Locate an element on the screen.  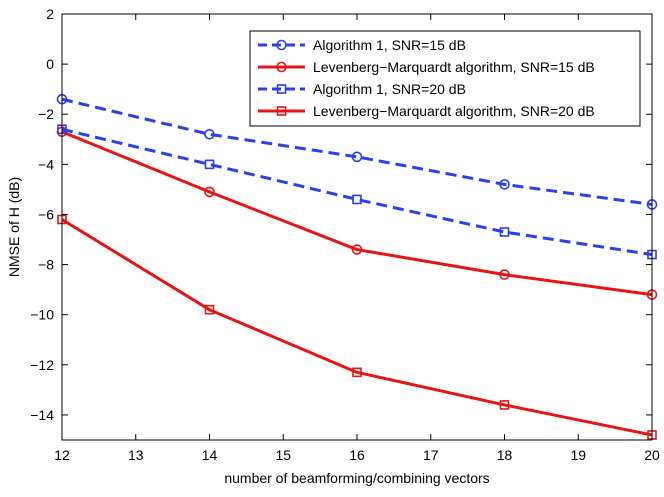
legend-box is located at coordinates (445, 78).